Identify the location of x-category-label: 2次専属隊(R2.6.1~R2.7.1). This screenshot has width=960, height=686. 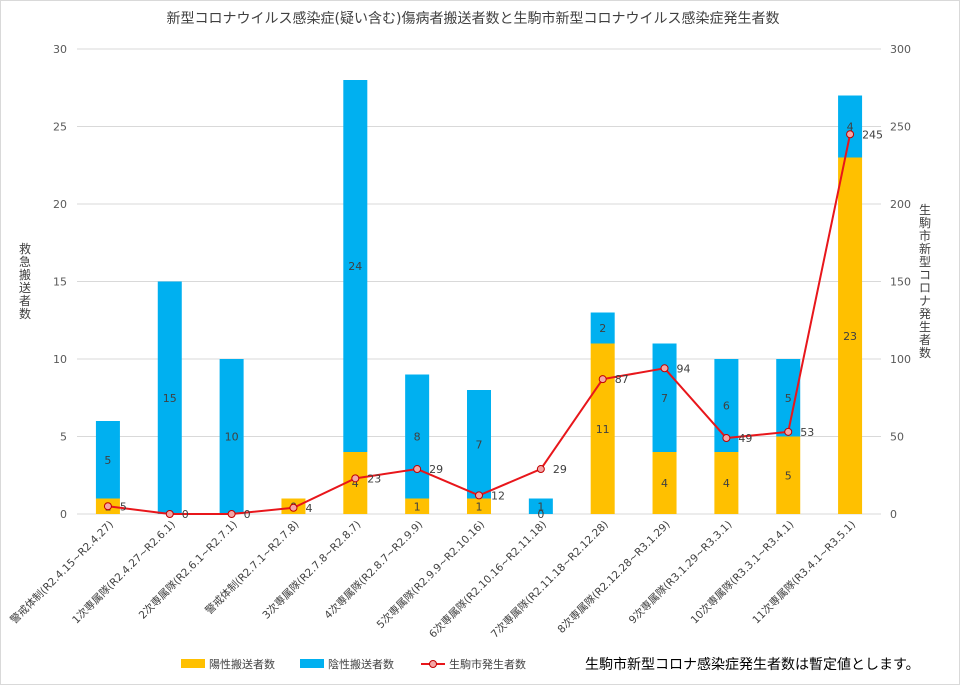
(188, 570).